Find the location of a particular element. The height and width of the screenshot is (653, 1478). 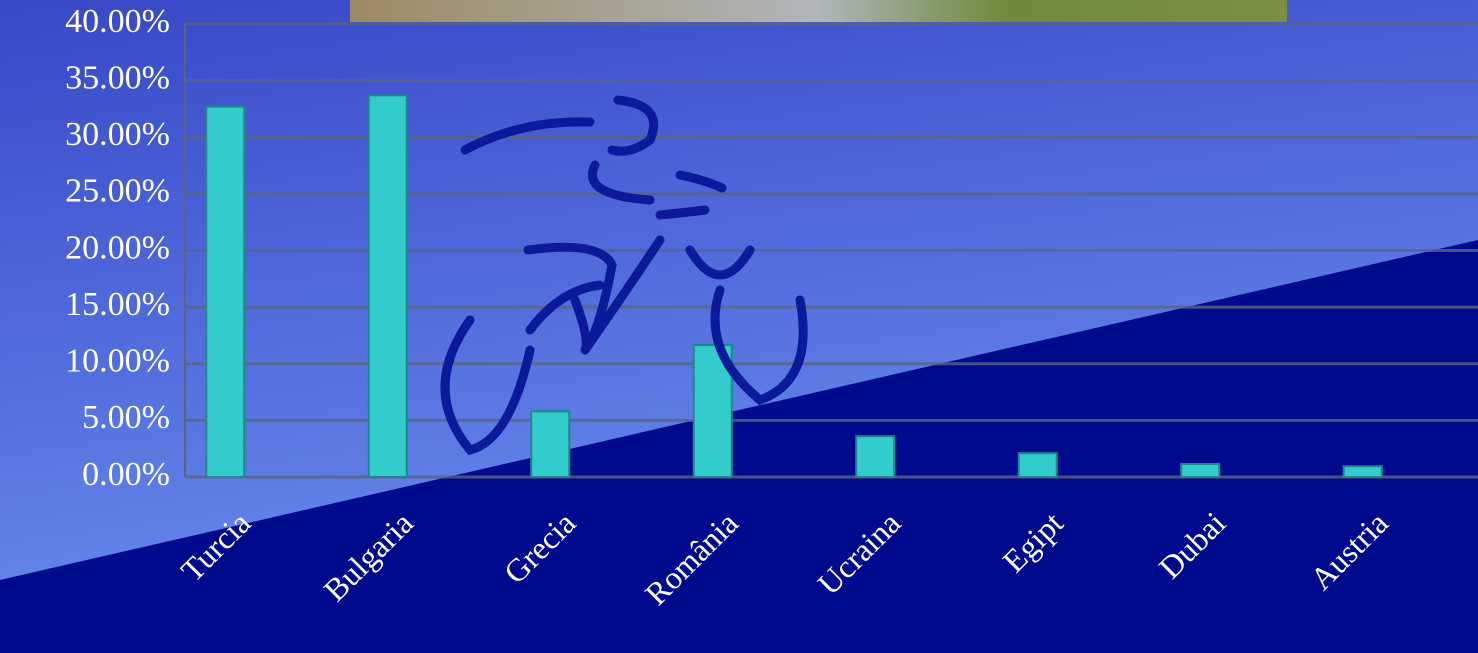

y-tick-label: 20.00% is located at coordinates (117, 247).